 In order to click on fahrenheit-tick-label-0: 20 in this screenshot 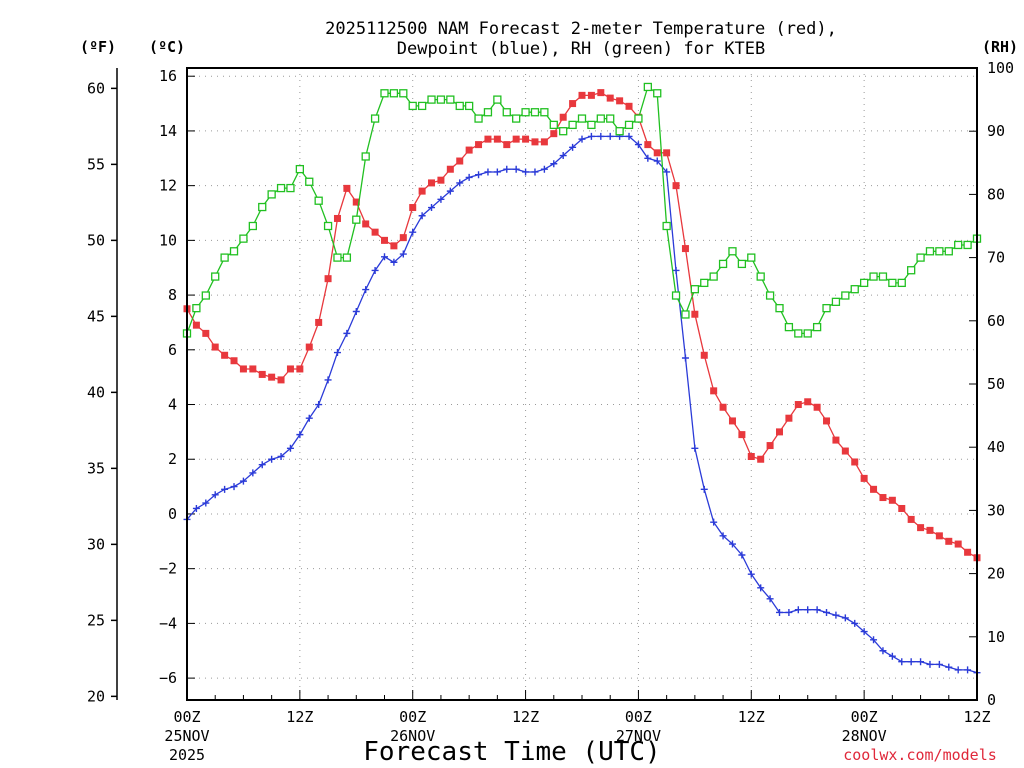, I will do `click(96, 696)`.